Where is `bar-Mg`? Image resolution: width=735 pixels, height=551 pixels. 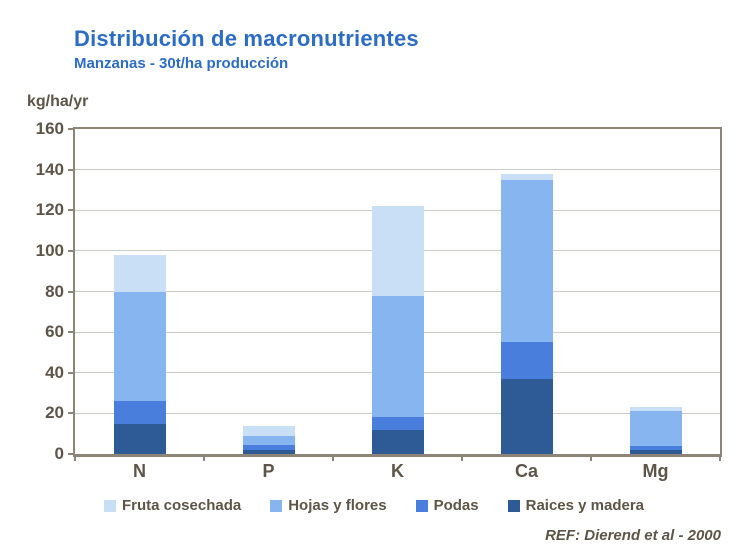
bar-Mg is located at coordinates (655, 291).